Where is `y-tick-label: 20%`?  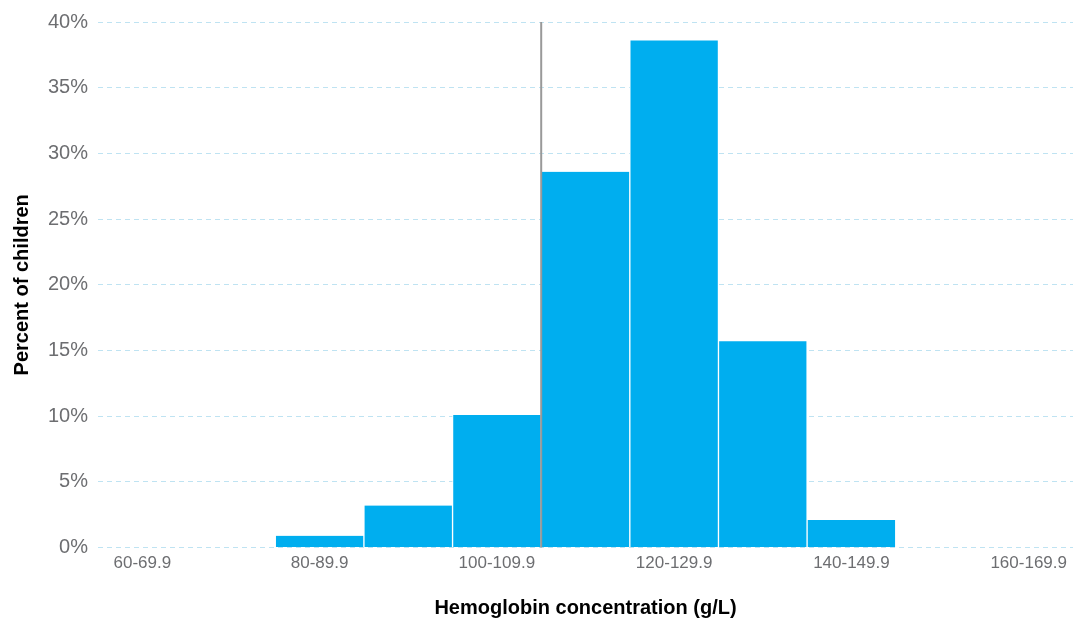 y-tick-label: 20% is located at coordinates (68, 283).